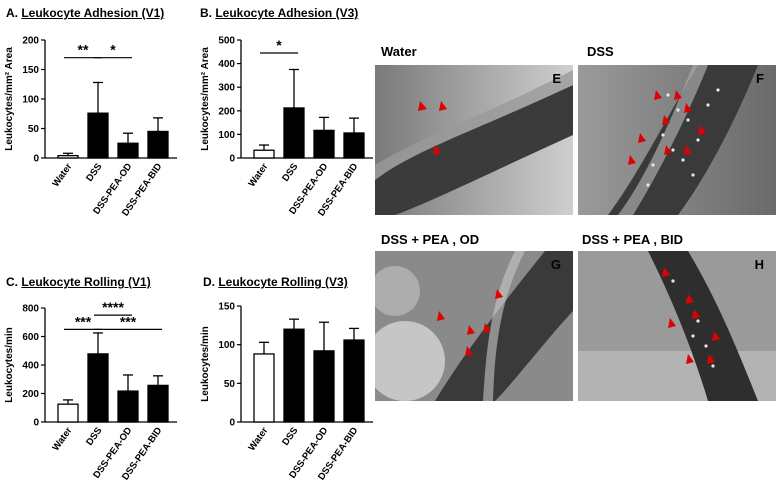  What do you see at coordinates (759, 264) in the screenshot?
I see `micrograph-h-letter: H` at bounding box center [759, 264].